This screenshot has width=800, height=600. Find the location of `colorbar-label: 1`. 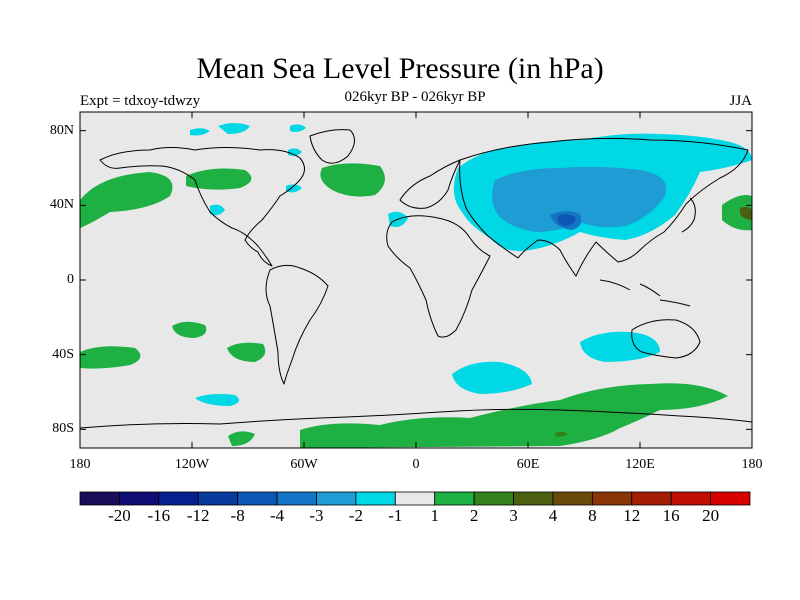

colorbar-label: 1 is located at coordinates (434, 515).